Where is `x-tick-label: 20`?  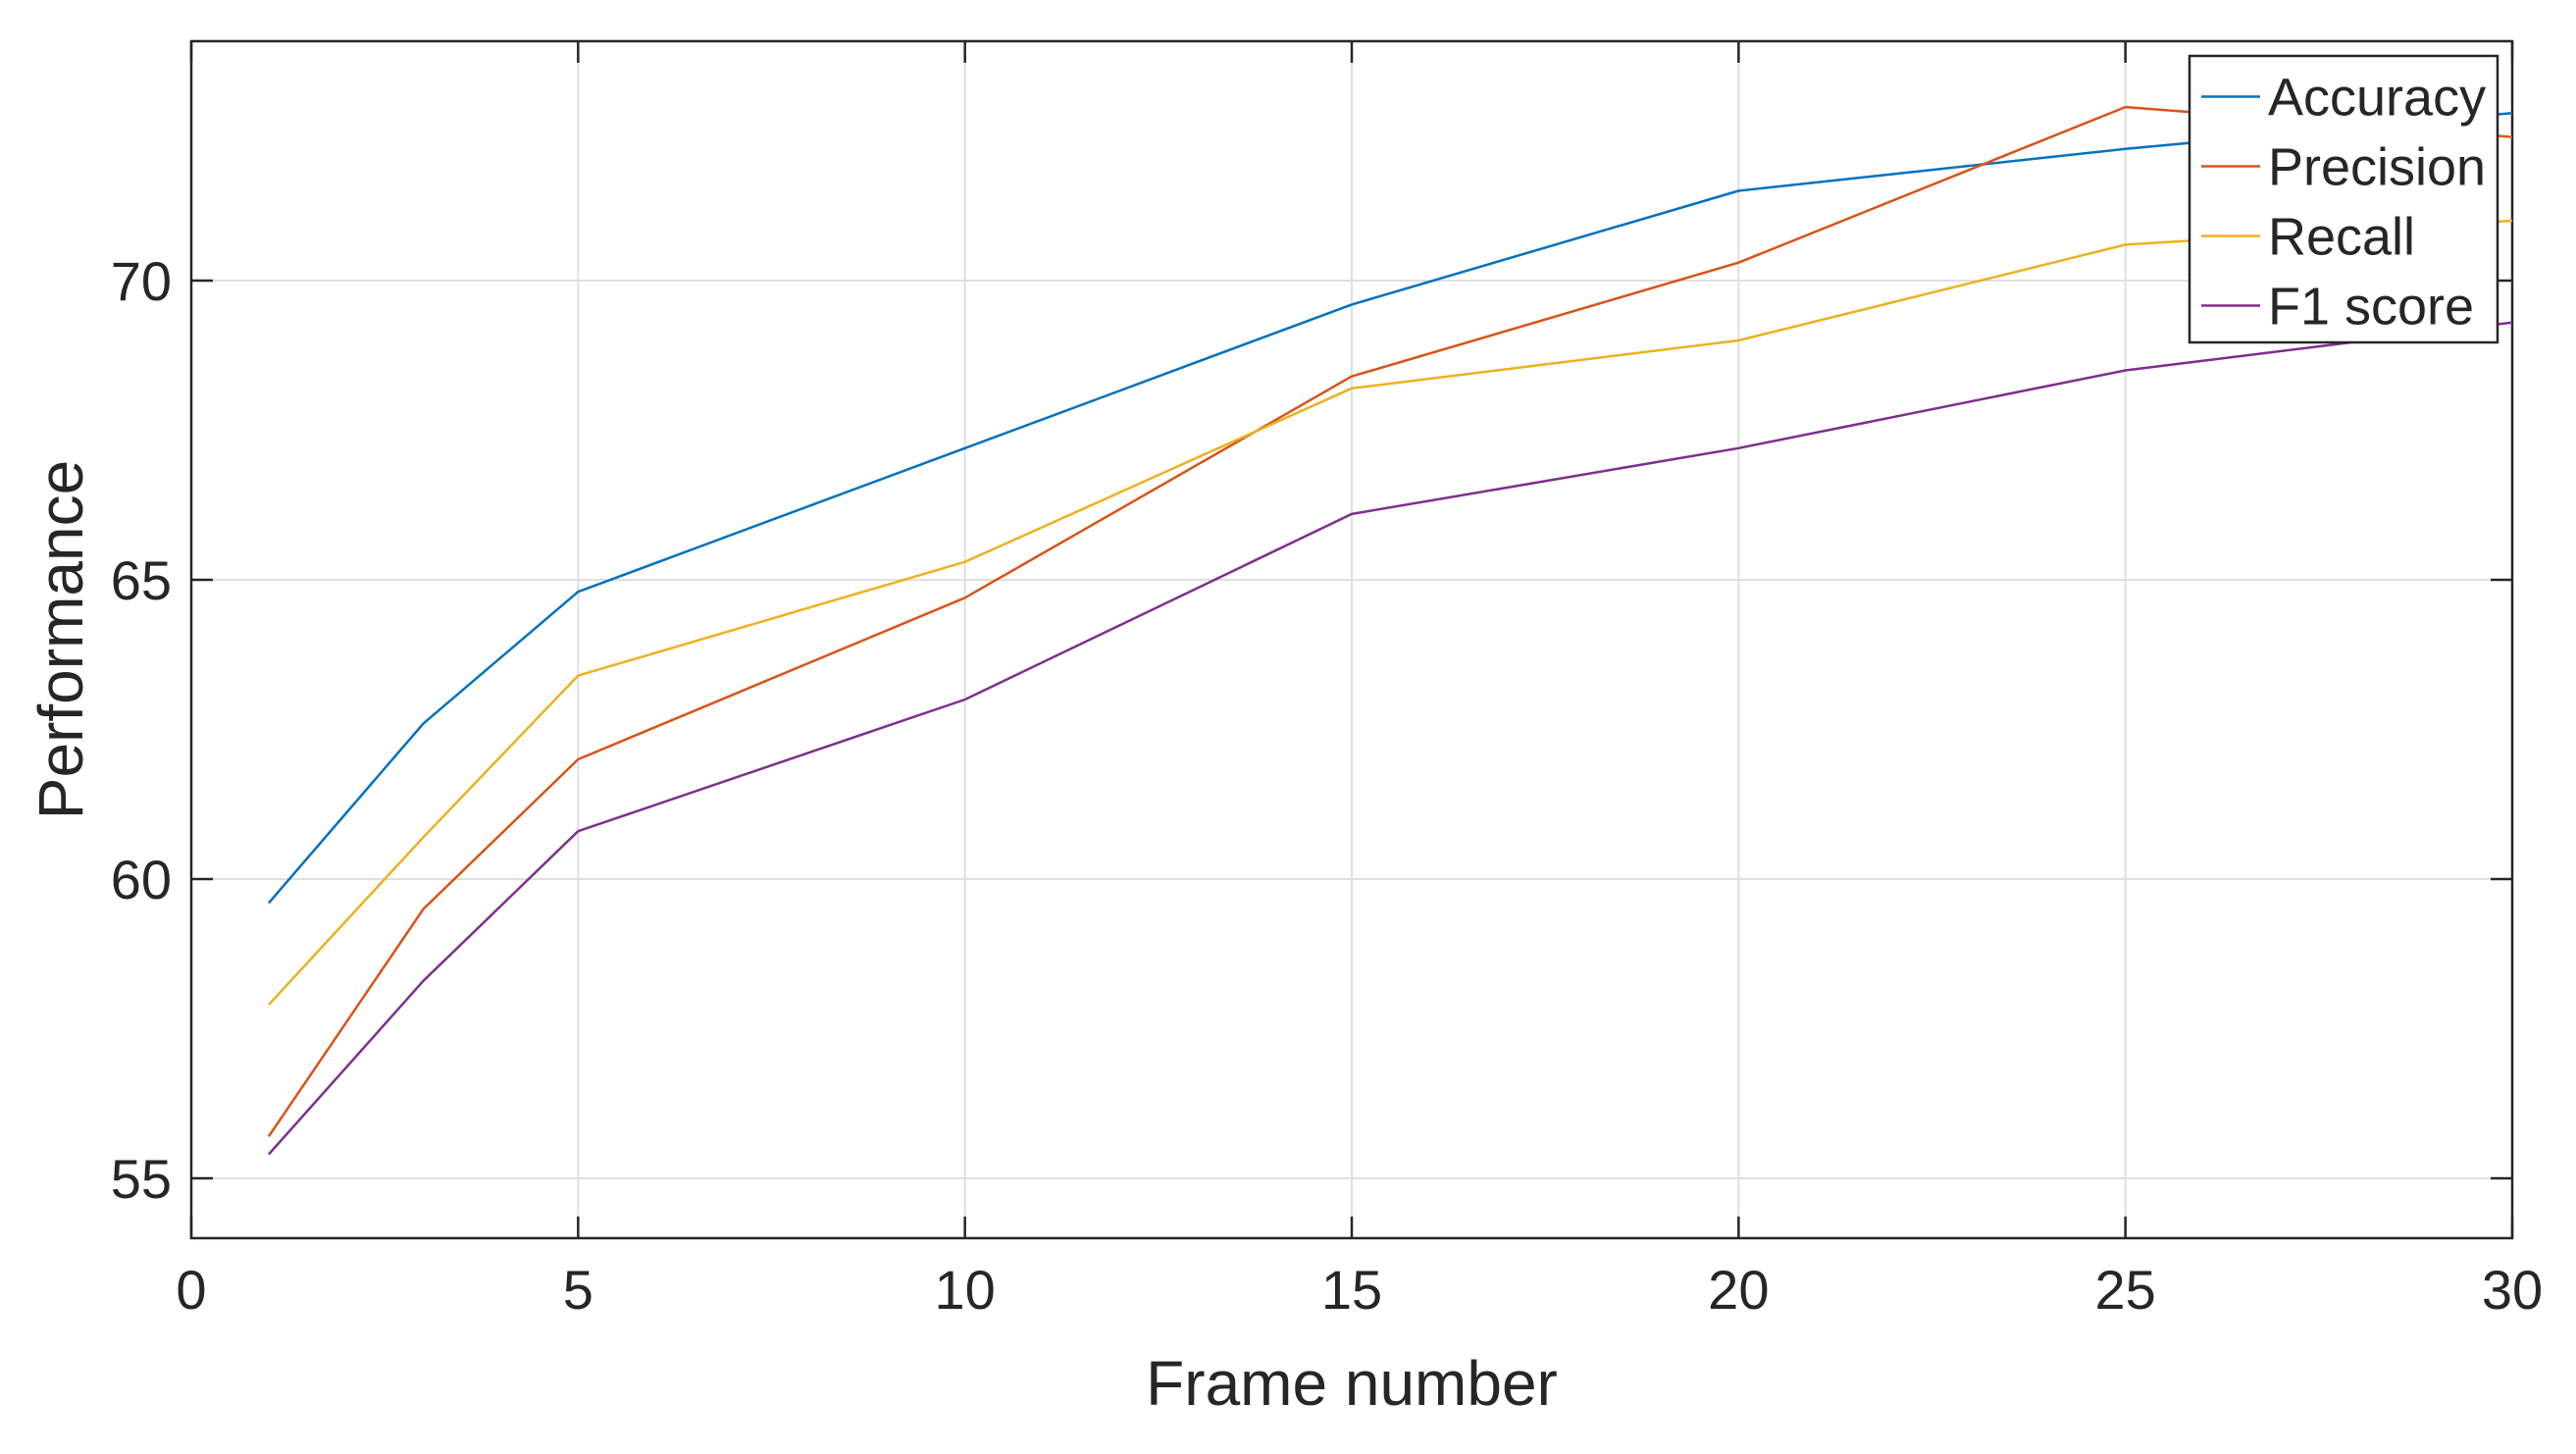
x-tick-label: 20 is located at coordinates (1738, 1290).